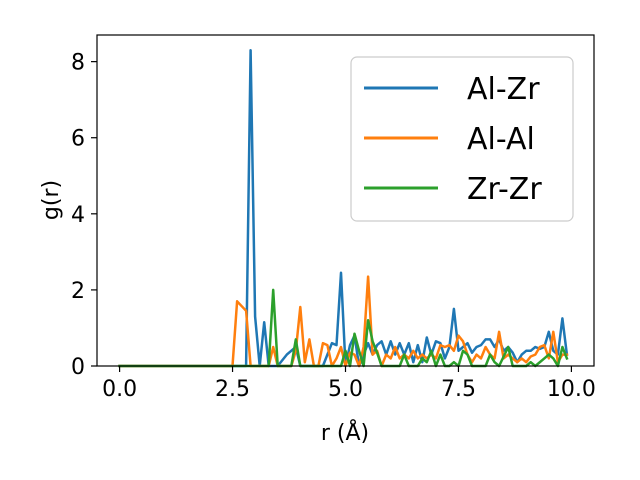  Describe the element at coordinates (78, 63) in the screenshot. I see `y-tick-label: 8` at that location.